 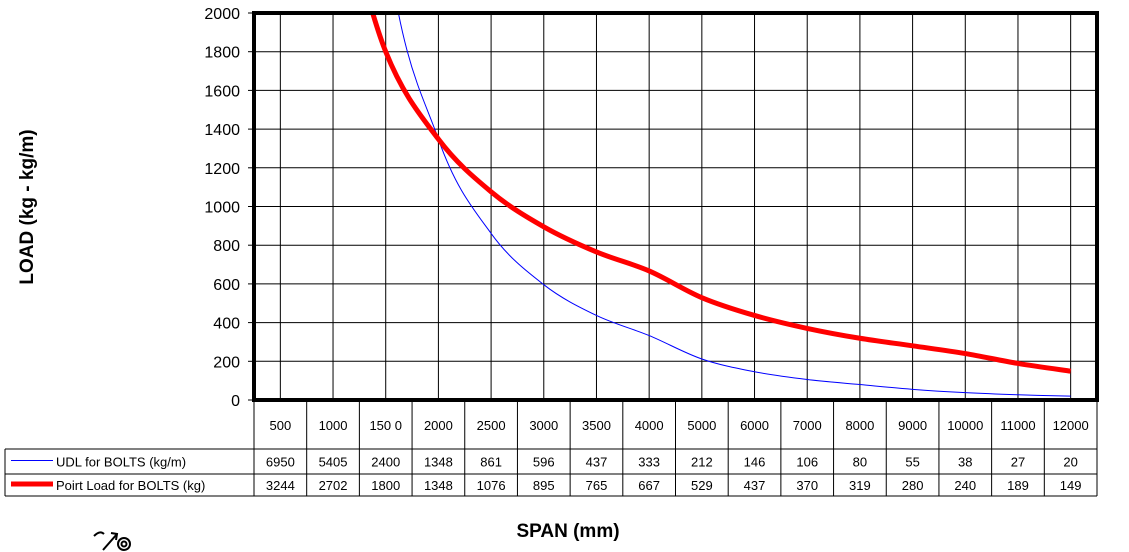 I want to click on x-tick-label-11: 8000, so click(x=859, y=425).